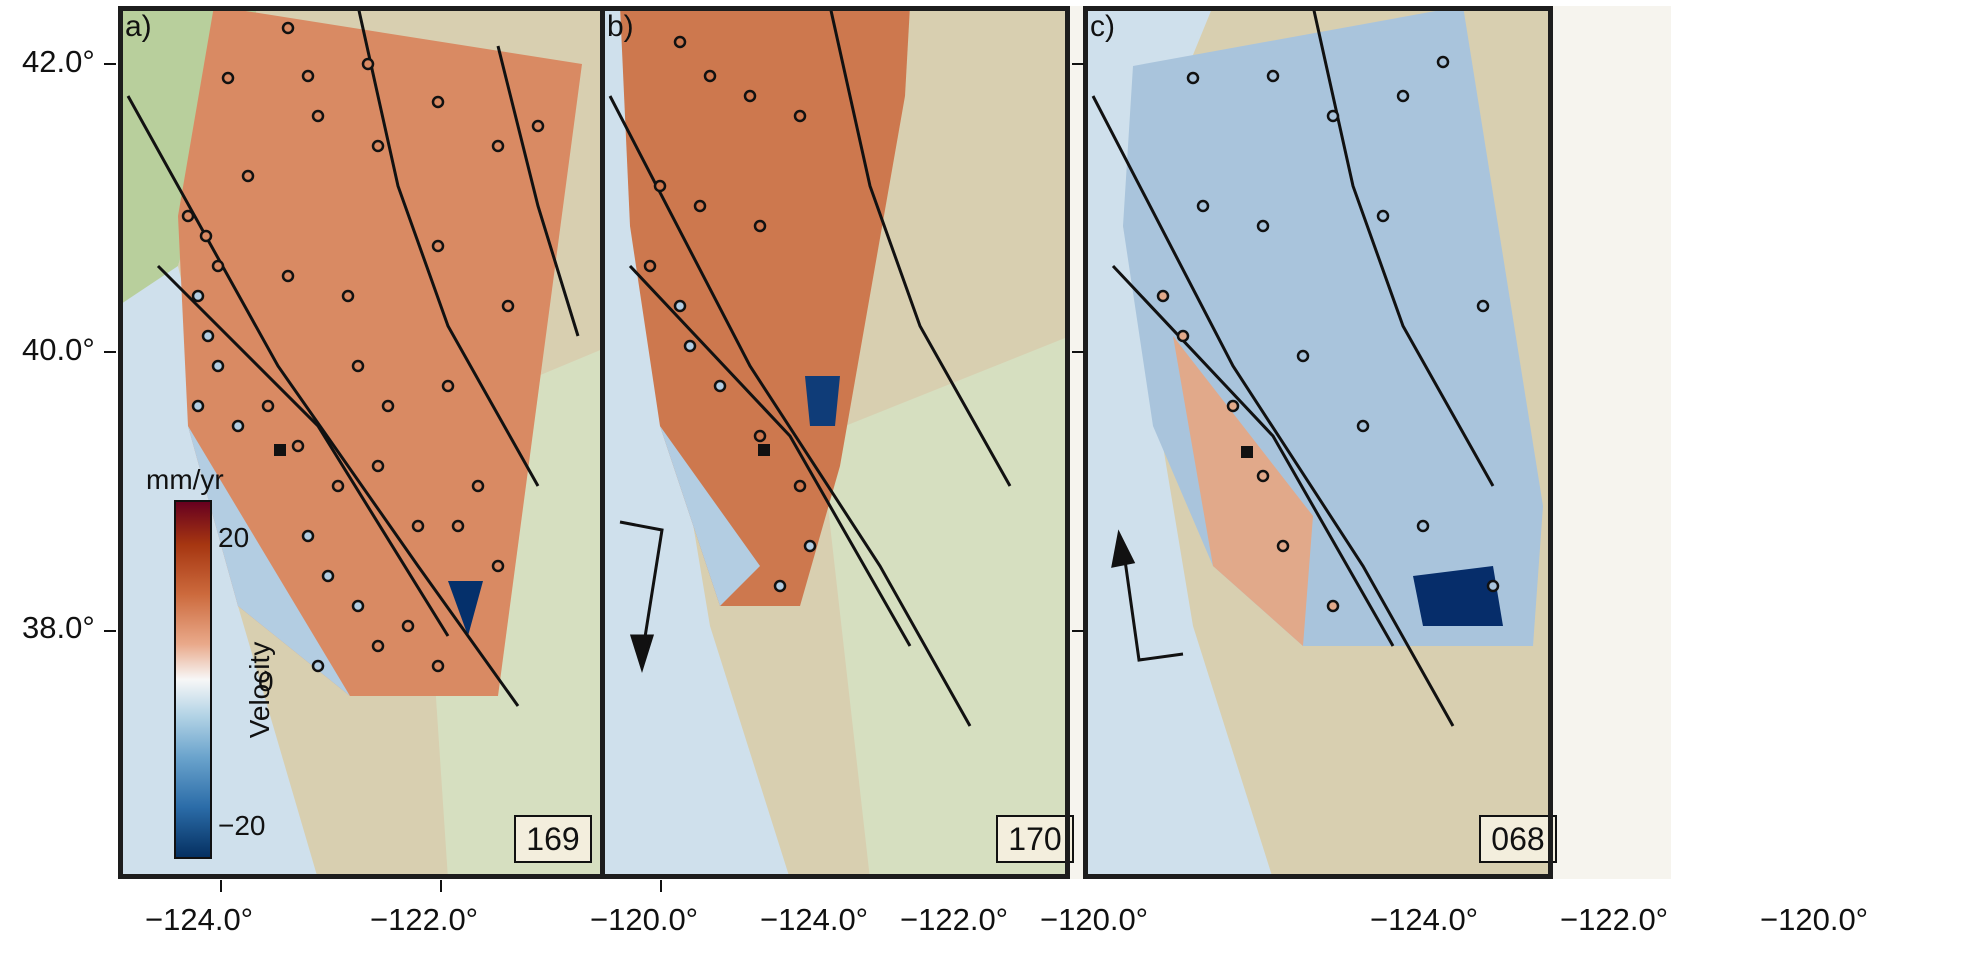  What do you see at coordinates (138, 26) in the screenshot?
I see `panel-letter: a)` at bounding box center [138, 26].